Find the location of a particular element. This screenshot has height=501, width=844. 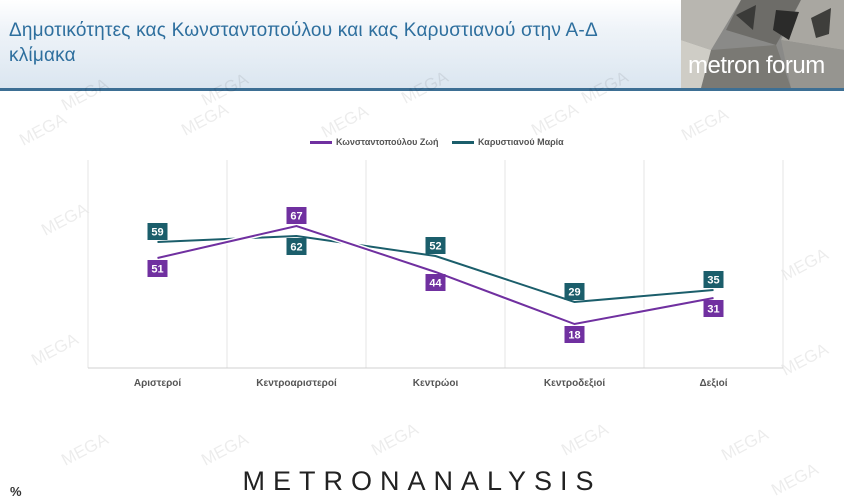

series-line is located at coordinates (435, 275).